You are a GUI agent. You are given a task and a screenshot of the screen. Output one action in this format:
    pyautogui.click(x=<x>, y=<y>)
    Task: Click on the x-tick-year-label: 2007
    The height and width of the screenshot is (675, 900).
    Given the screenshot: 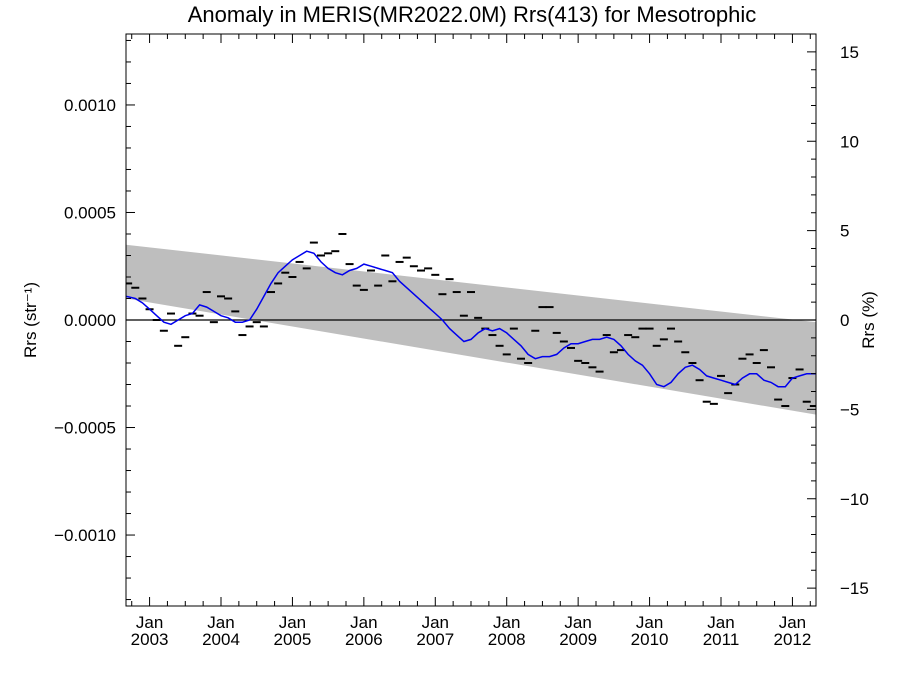 What is the action you would take?
    pyautogui.click(x=435, y=639)
    